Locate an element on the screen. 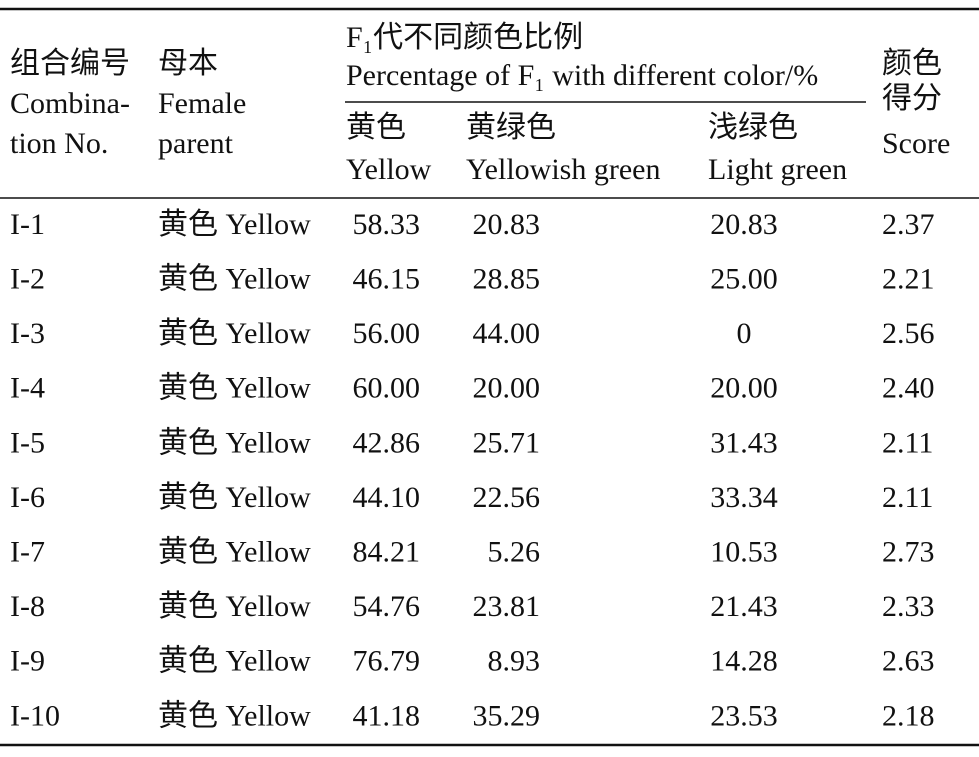 Image resolution: width=979 pixels, height=757 pixels. table-cell: I-1 is located at coordinates (27, 224).